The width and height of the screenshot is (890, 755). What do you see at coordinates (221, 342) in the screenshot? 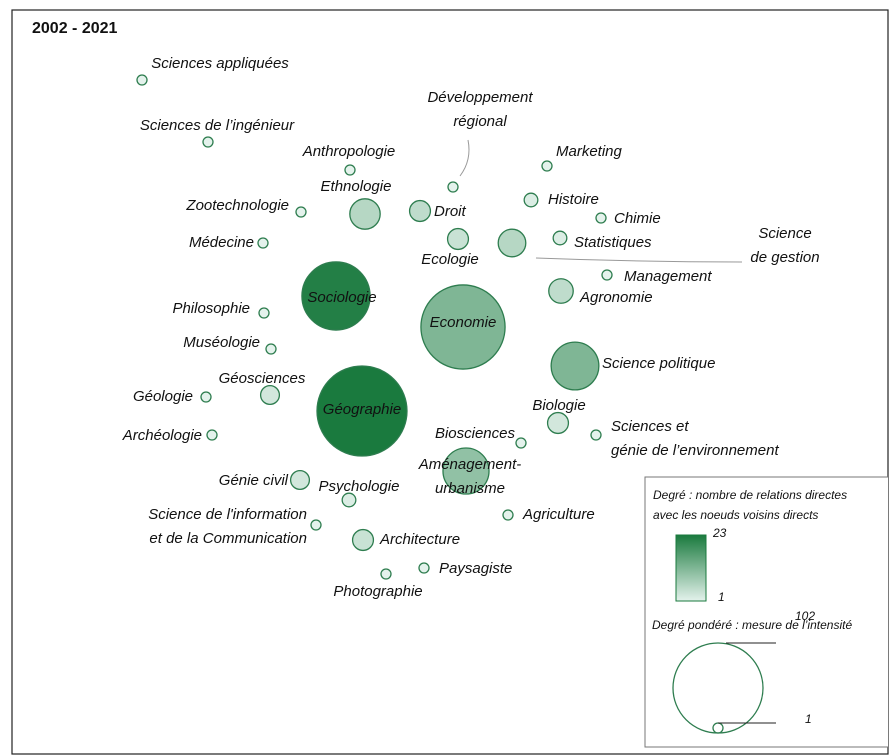
I see `node-label: Muséologie` at bounding box center [221, 342].